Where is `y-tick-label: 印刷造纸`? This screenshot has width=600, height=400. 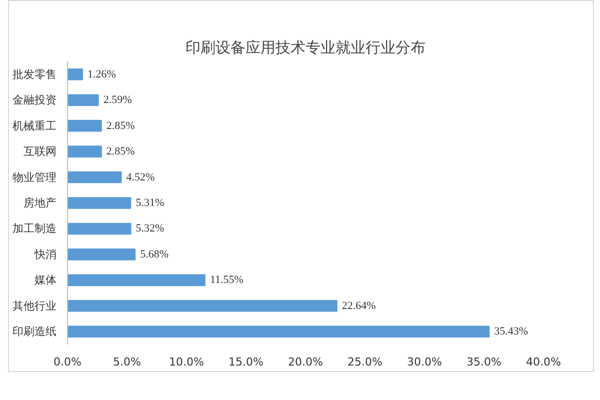
y-tick-label: 印刷造纸 is located at coordinates (34, 331).